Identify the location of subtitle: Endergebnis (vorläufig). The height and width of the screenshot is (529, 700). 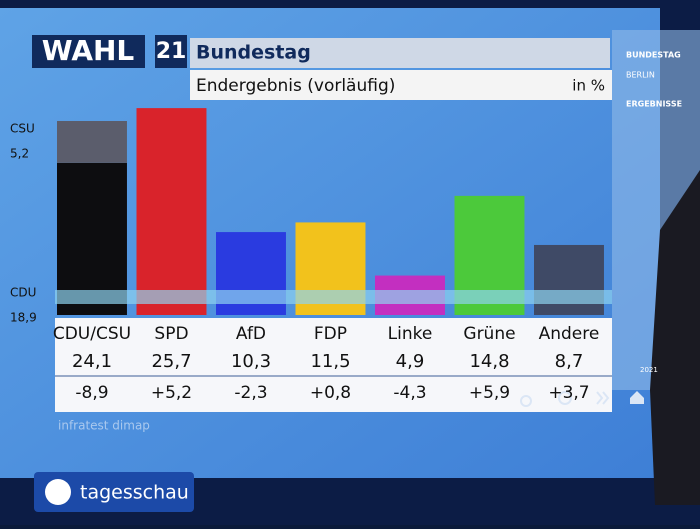
(295, 86).